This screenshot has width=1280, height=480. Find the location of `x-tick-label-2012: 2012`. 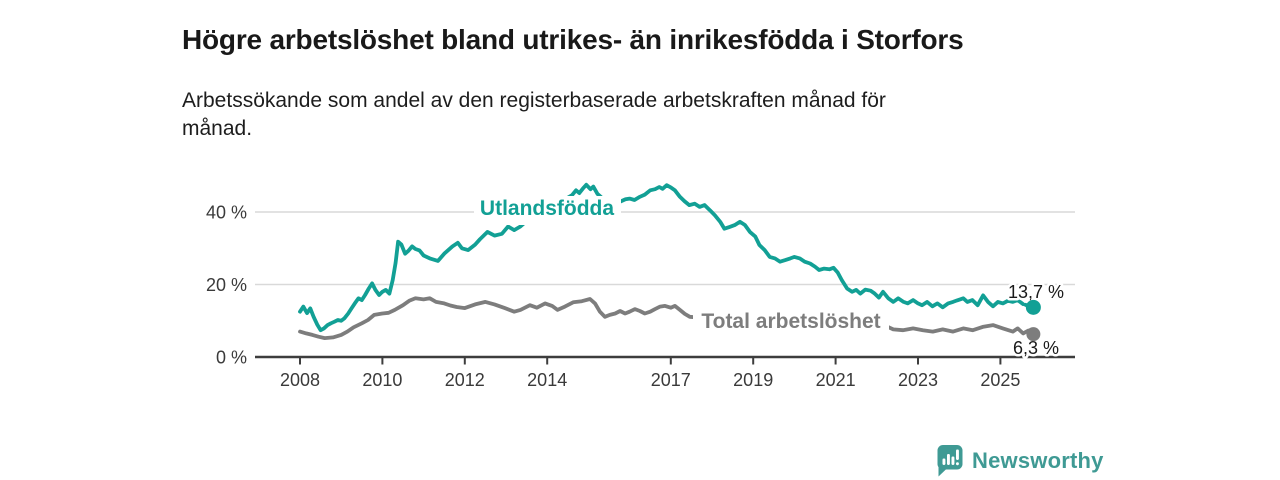

x-tick-label-2012: 2012 is located at coordinates (465, 380).